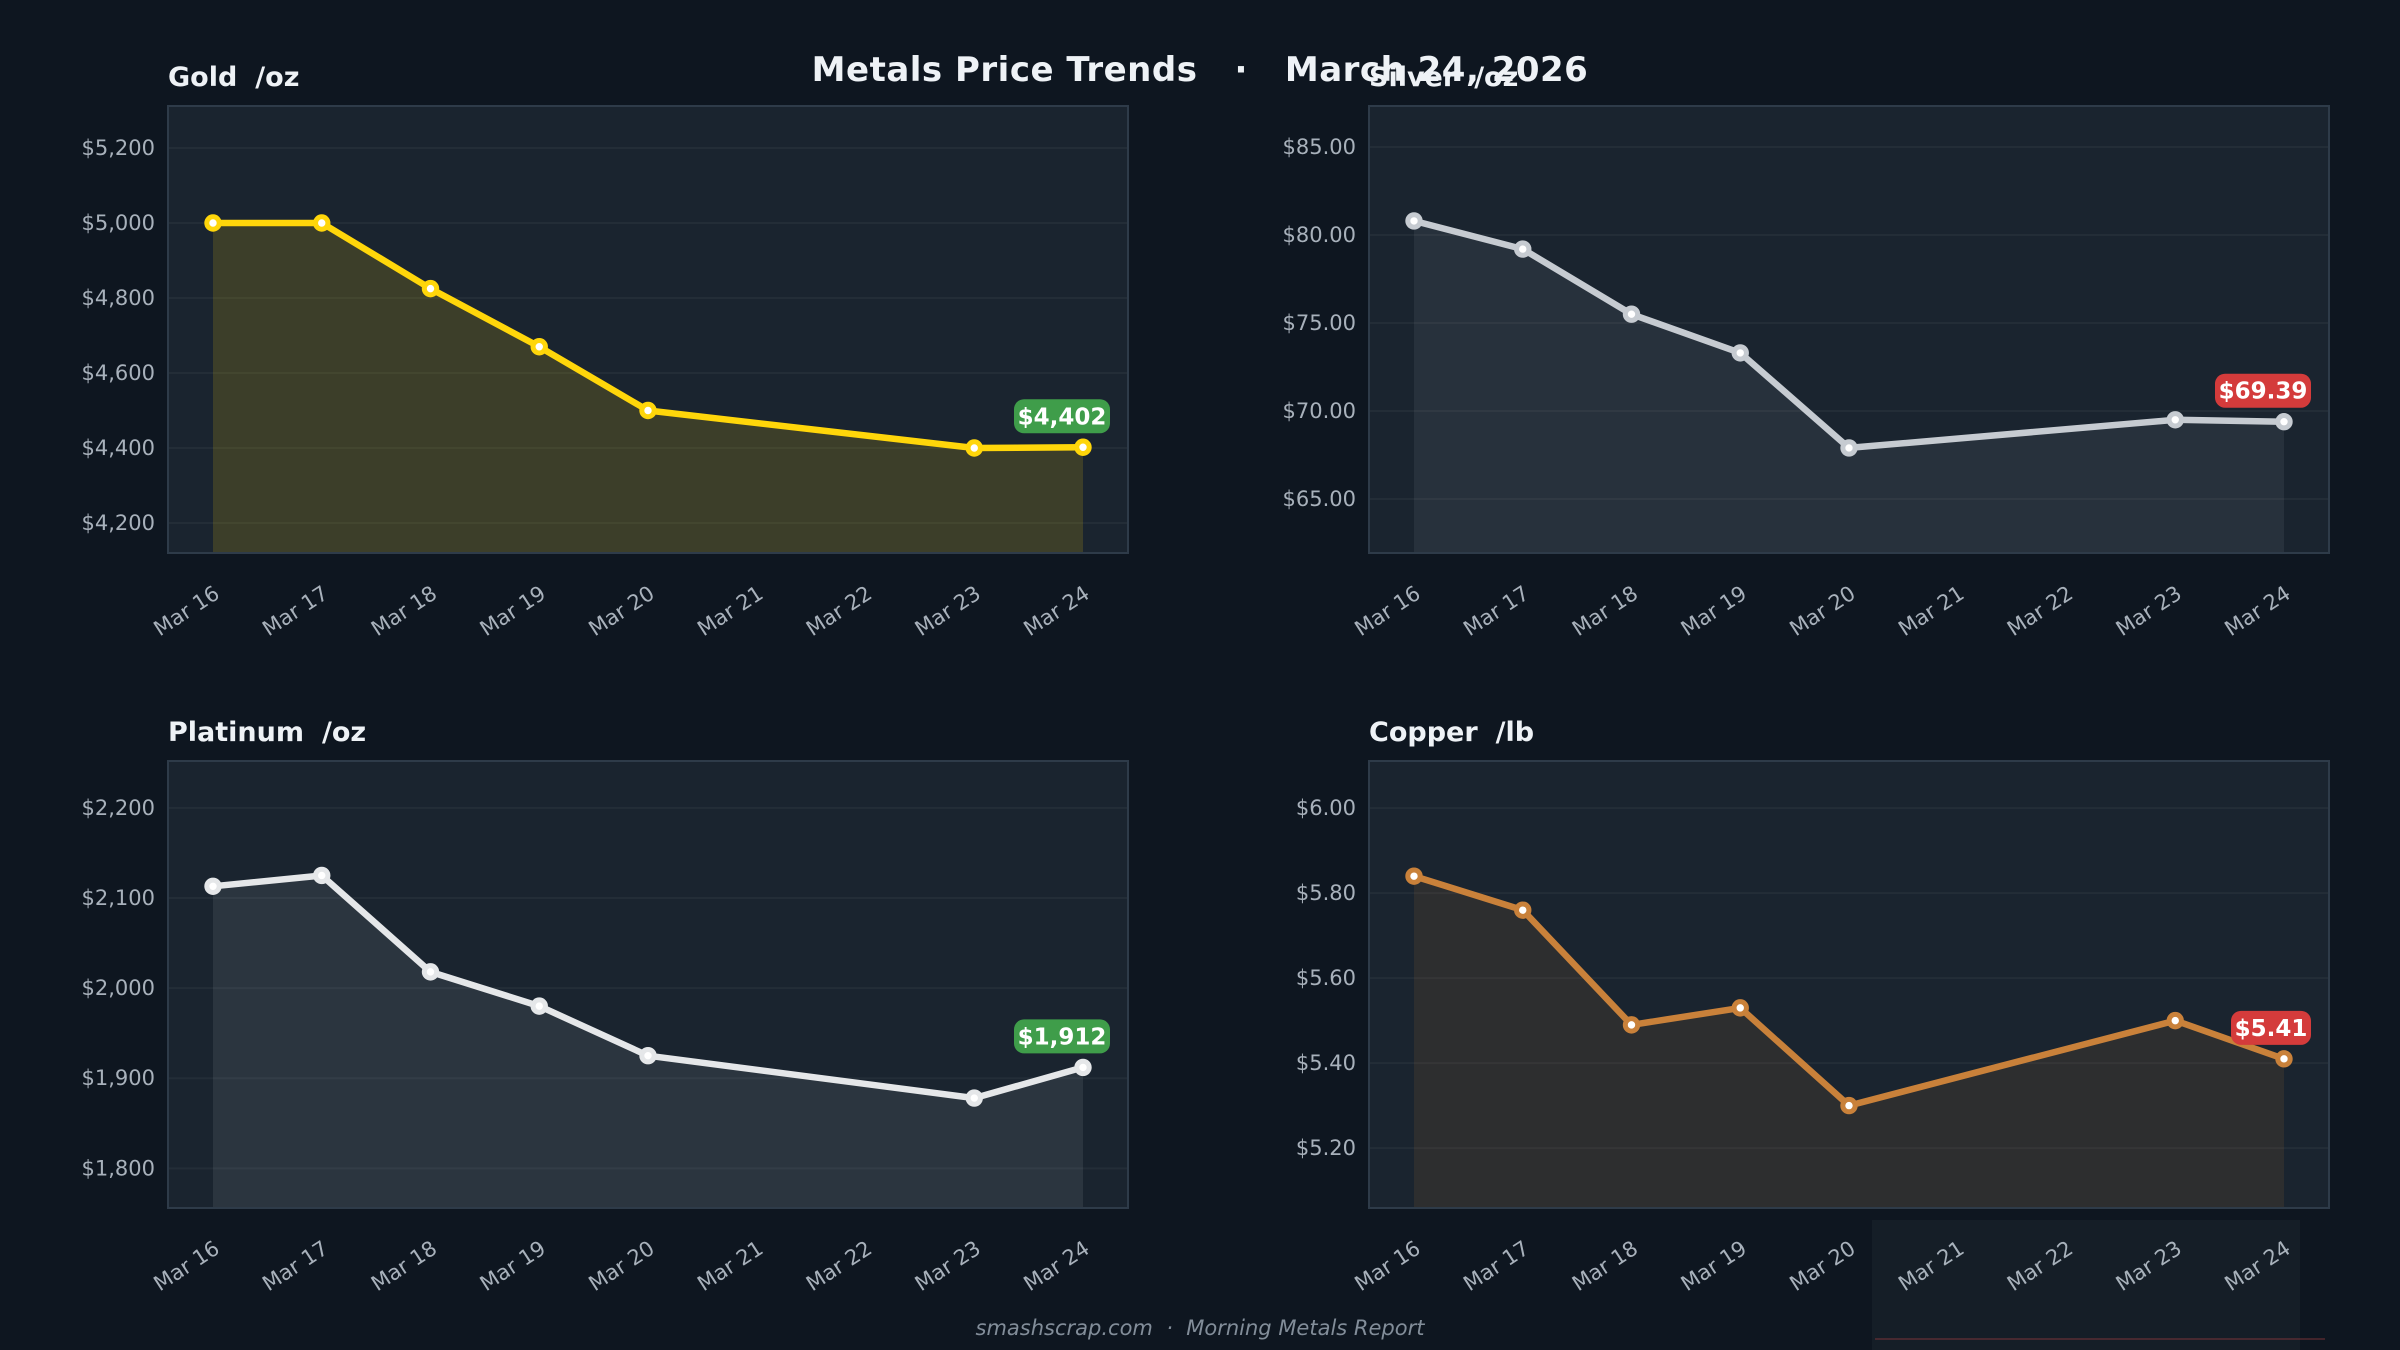 This screenshot has width=2400, height=1350. What do you see at coordinates (1451, 732) in the screenshot?
I see `copper-chart-title: Copper/lb` at bounding box center [1451, 732].